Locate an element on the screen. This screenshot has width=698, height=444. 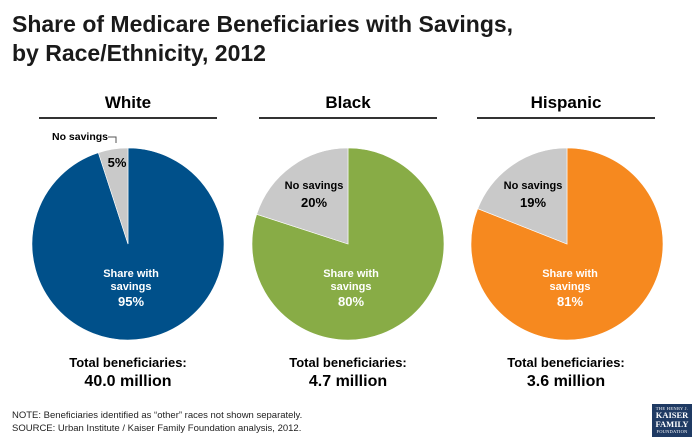
pie-slice-black-no-savings is located at coordinates (302, 196).